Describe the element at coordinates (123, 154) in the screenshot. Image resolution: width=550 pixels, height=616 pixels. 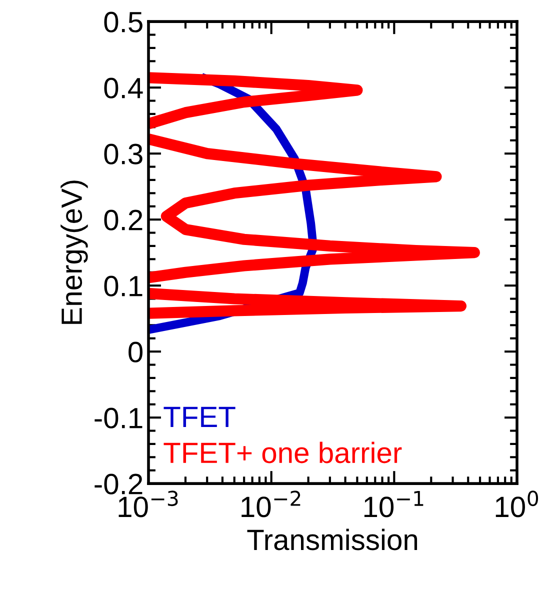
I see `y-tick-label: 0.3` at that location.